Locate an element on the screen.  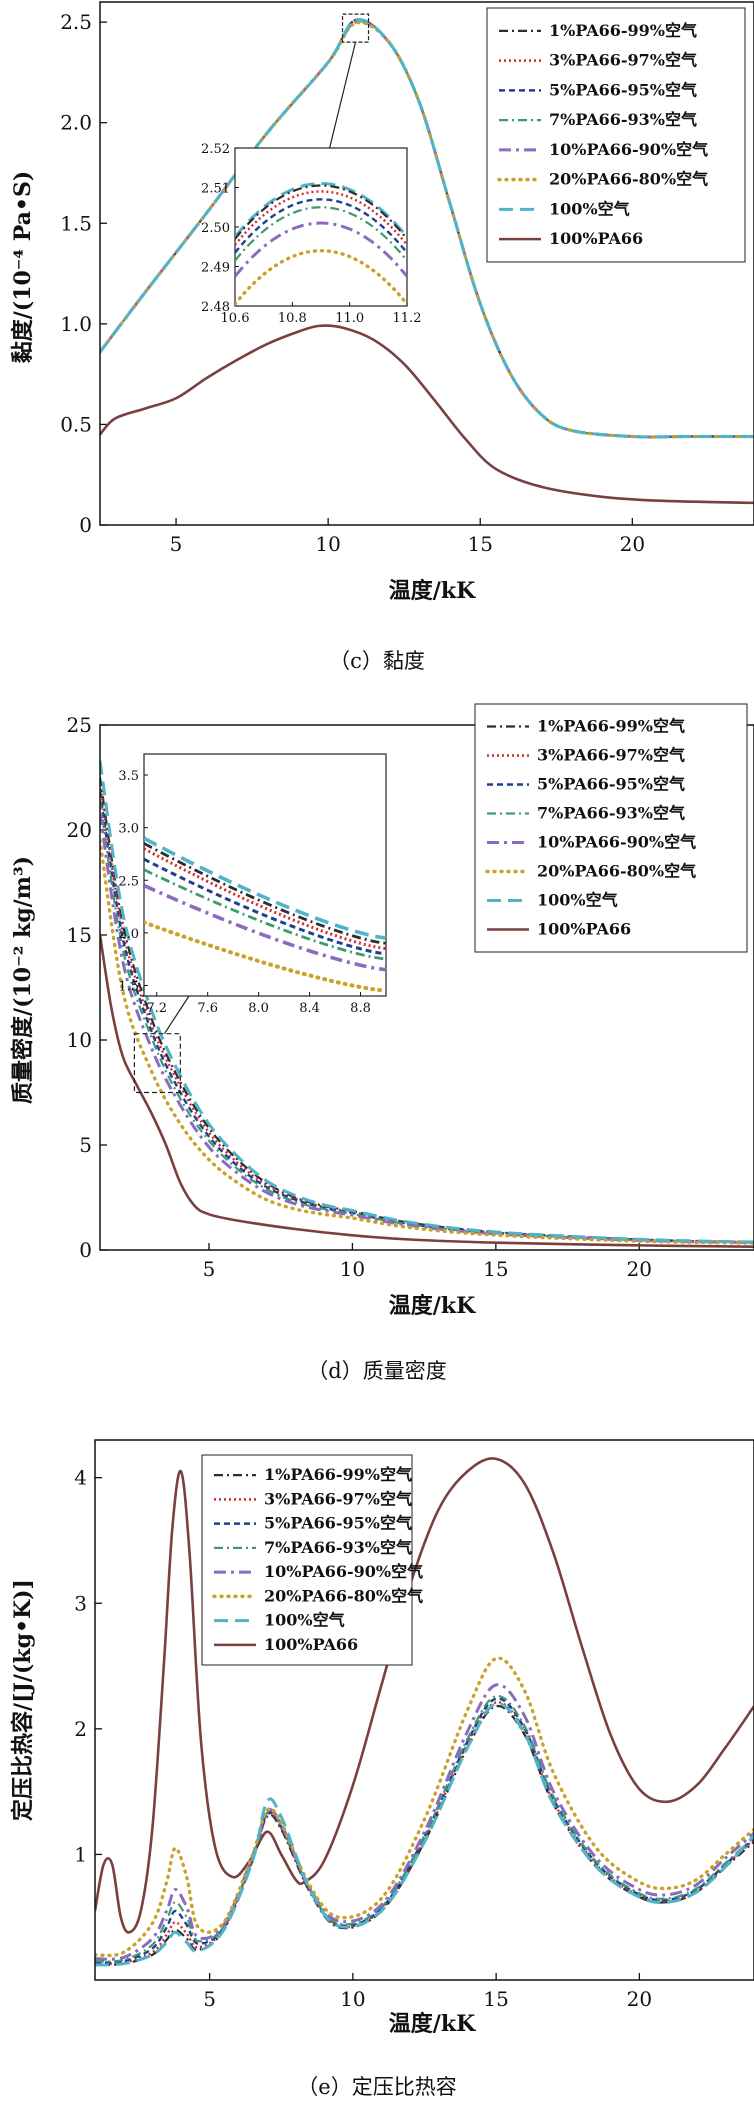
inset-x-tick-label: 8.8 is located at coordinates (360, 1008).